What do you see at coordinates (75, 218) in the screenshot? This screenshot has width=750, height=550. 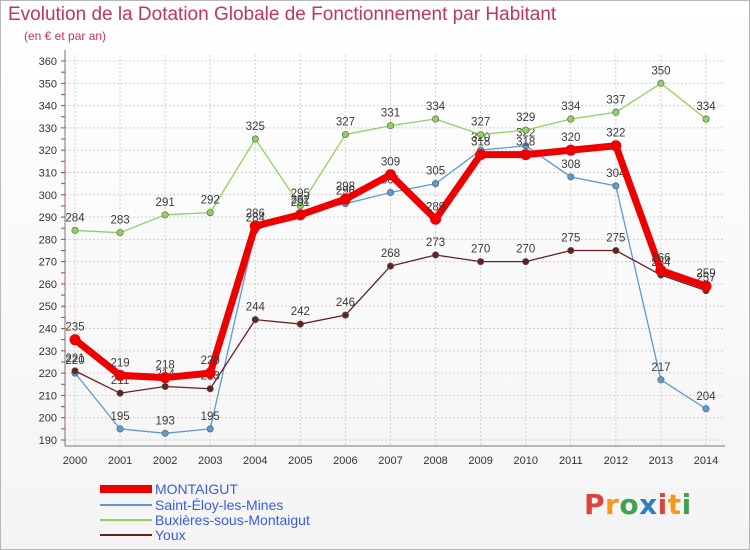 I see `data-label: 284` at bounding box center [75, 218].